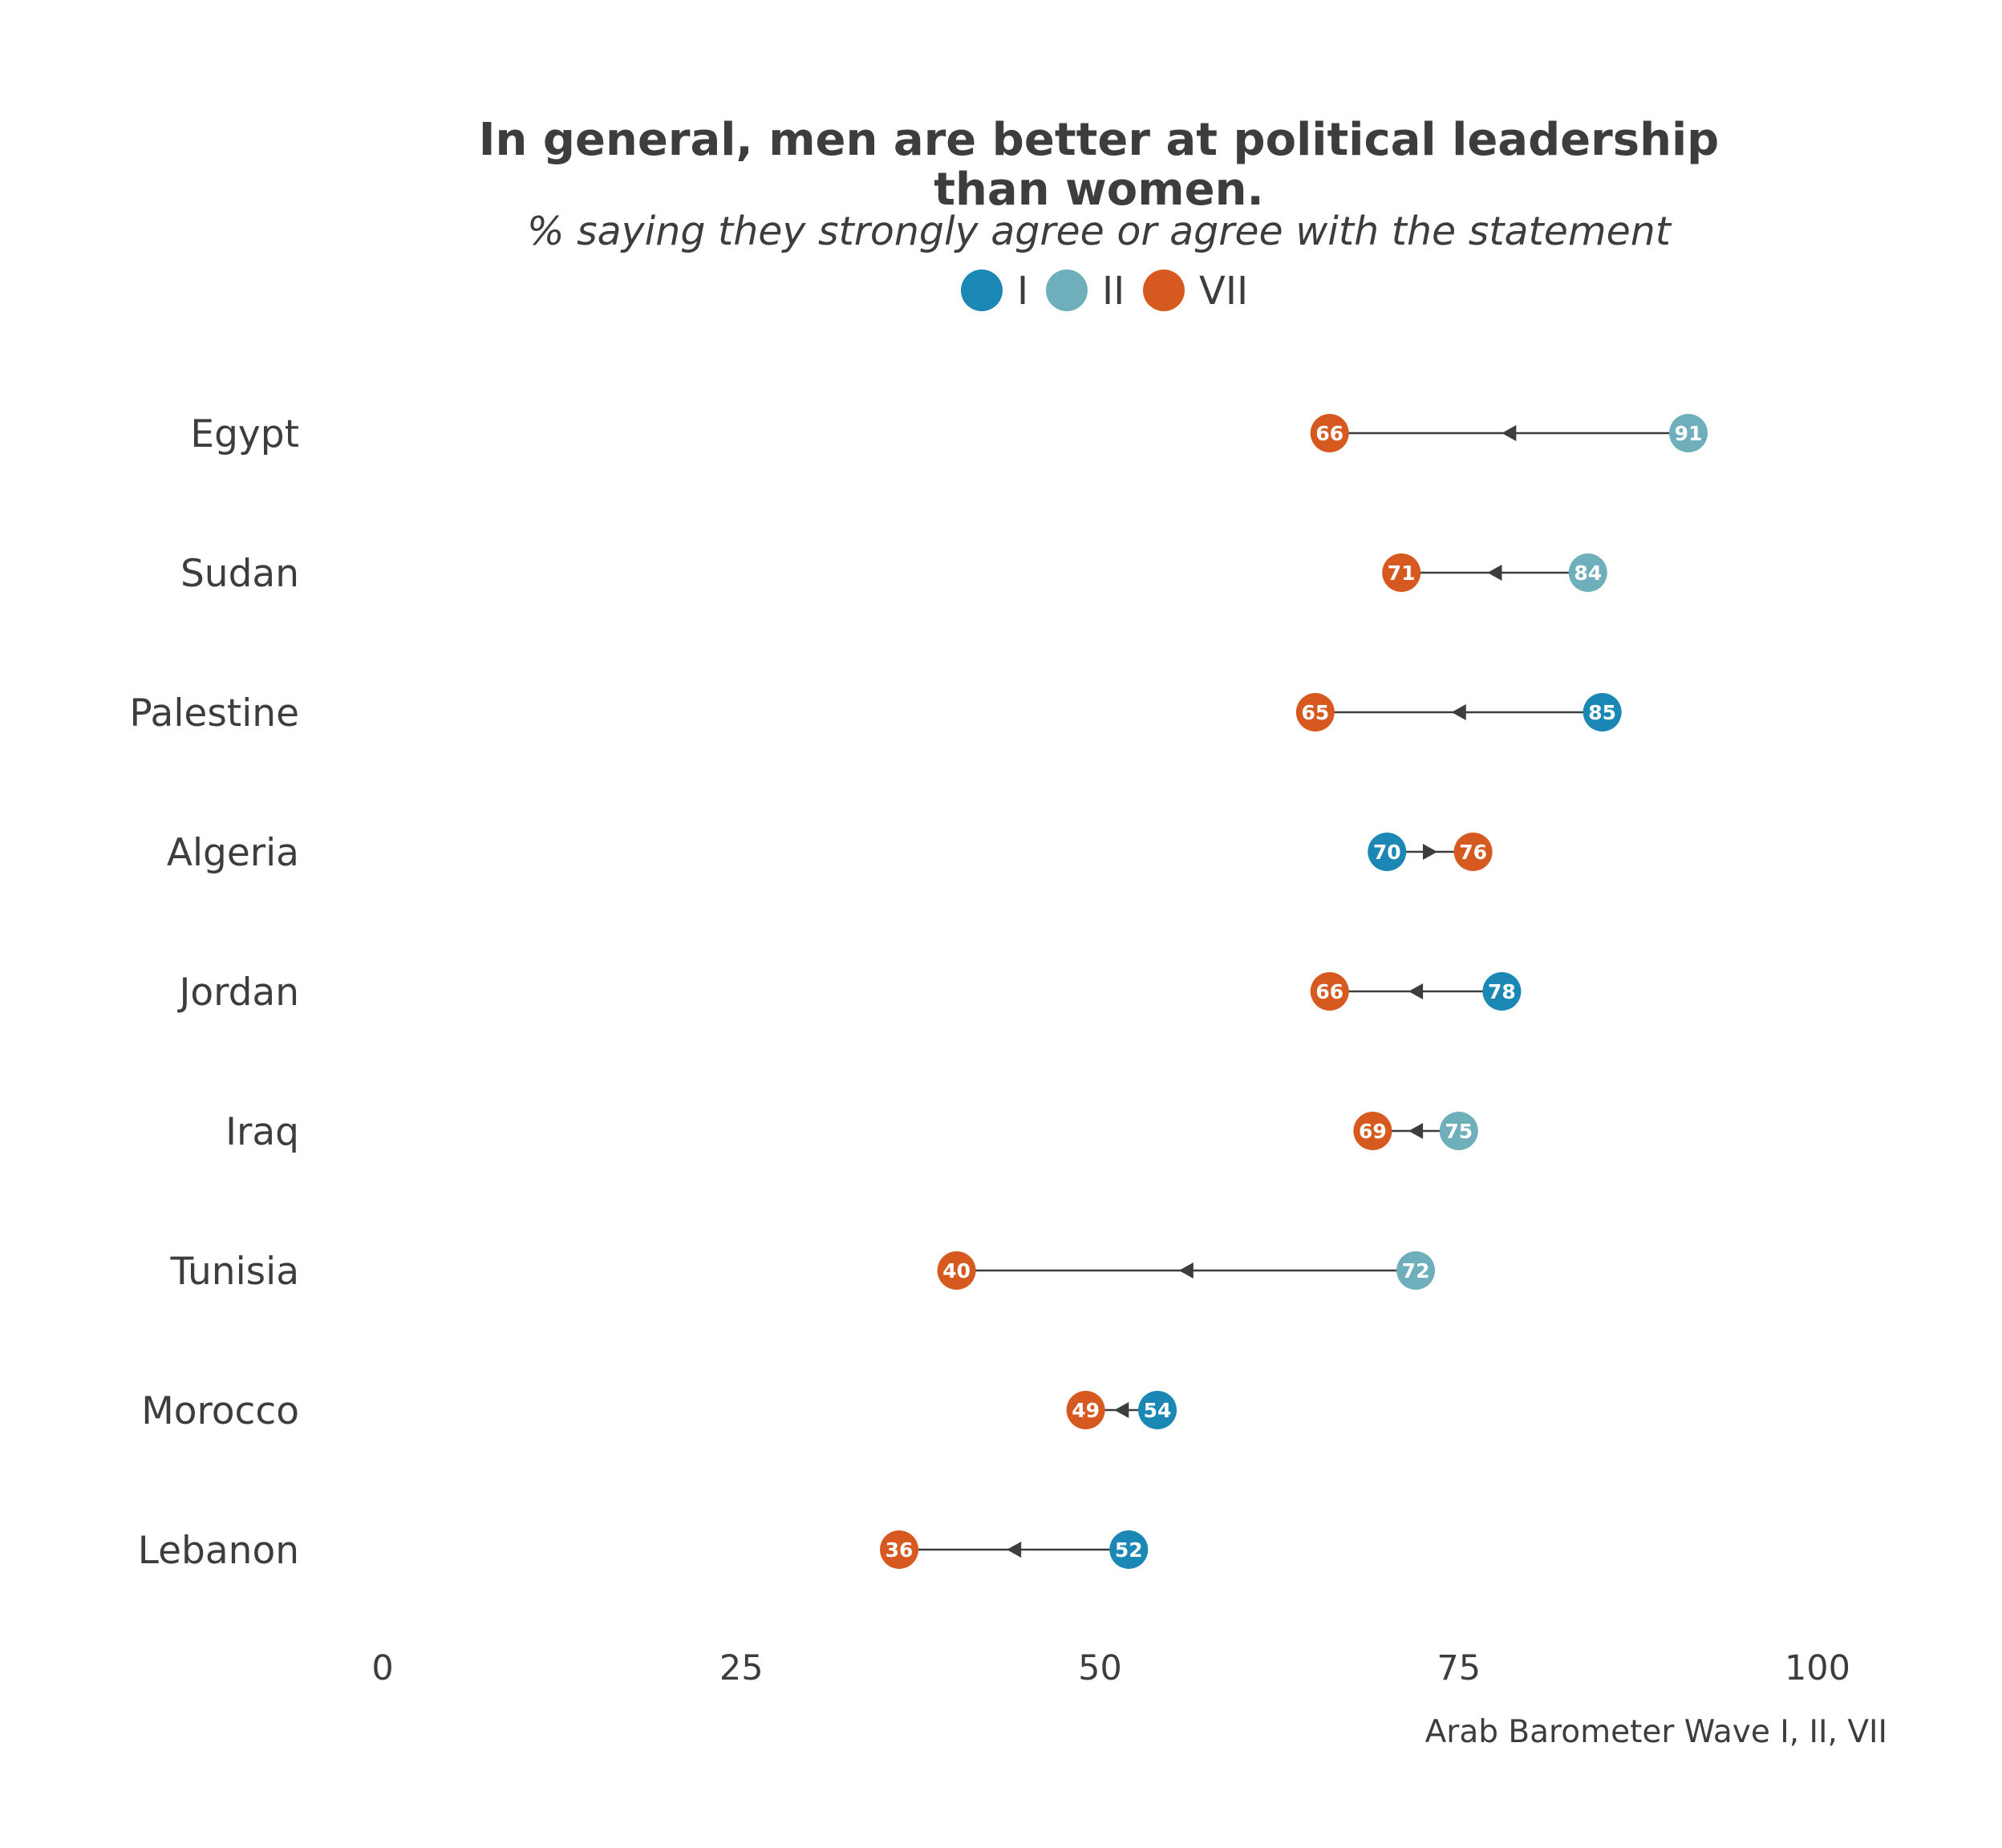 The image size is (2002, 1848). What do you see at coordinates (1113, 291) in the screenshot?
I see `legend-label-ii: II` at bounding box center [1113, 291].